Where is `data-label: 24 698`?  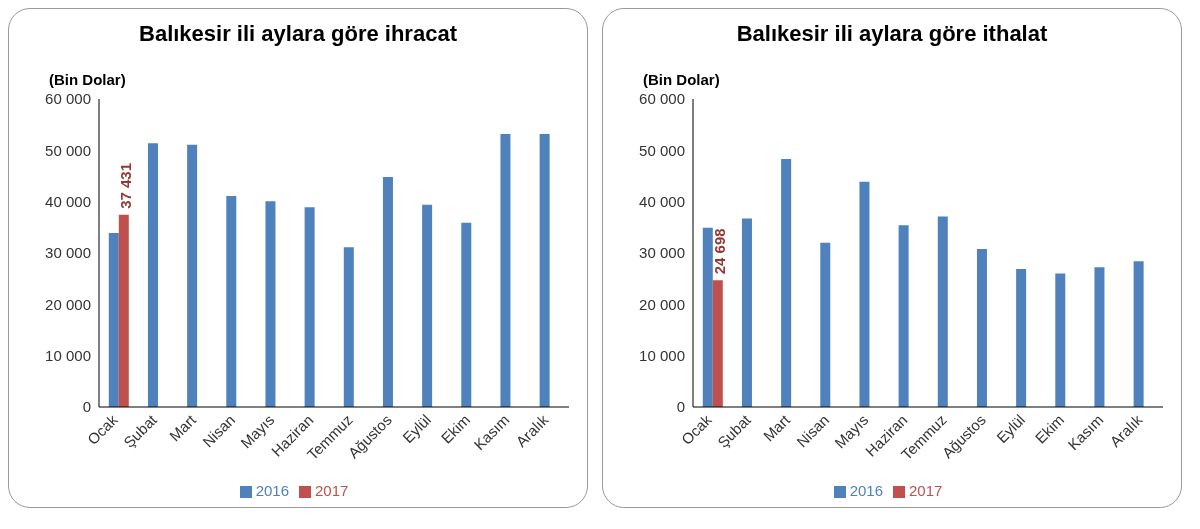 data-label: 24 698 is located at coordinates (719, 251).